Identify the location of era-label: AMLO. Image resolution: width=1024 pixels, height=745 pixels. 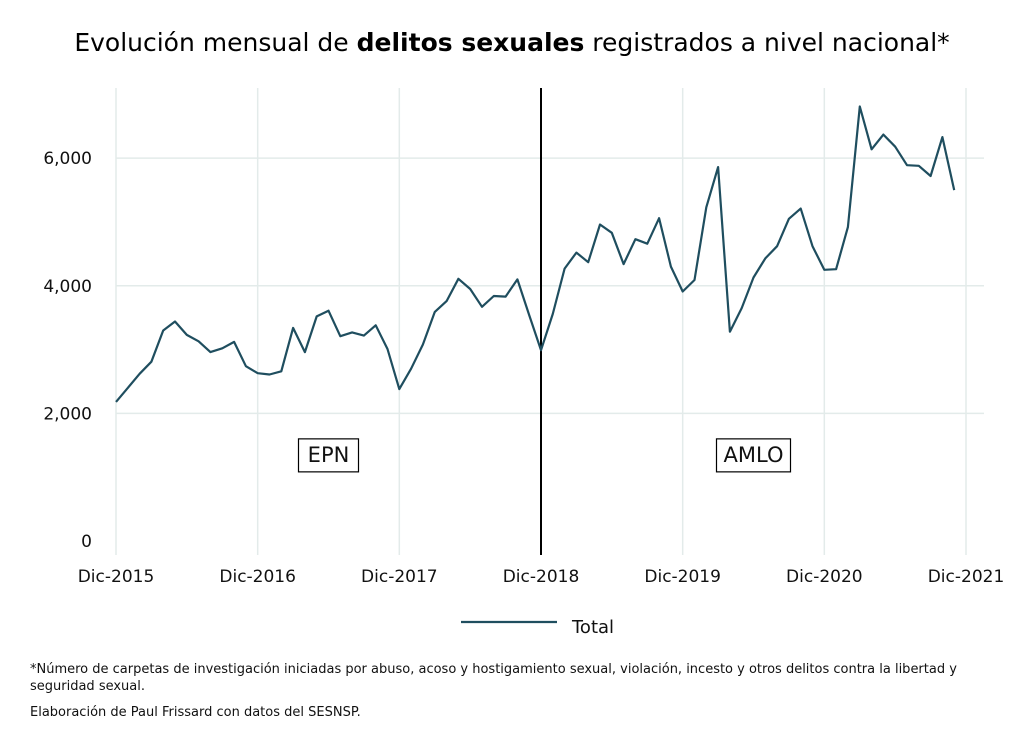
(754, 455).